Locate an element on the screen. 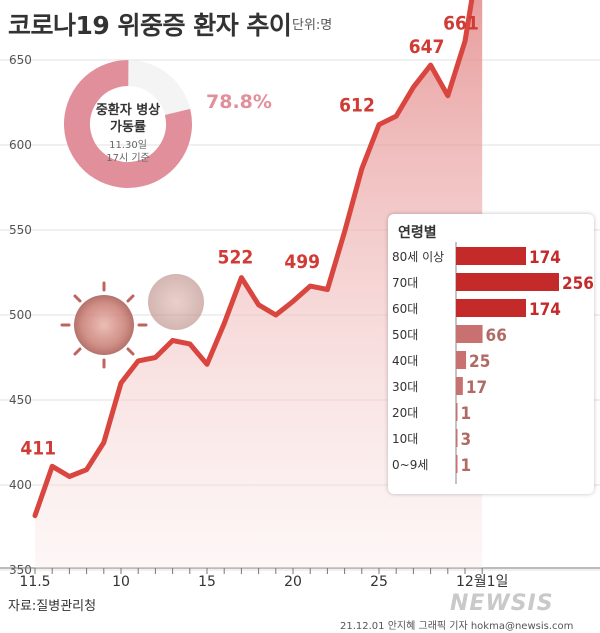  donut-label-line2: 가동률 is located at coordinates (128, 127).